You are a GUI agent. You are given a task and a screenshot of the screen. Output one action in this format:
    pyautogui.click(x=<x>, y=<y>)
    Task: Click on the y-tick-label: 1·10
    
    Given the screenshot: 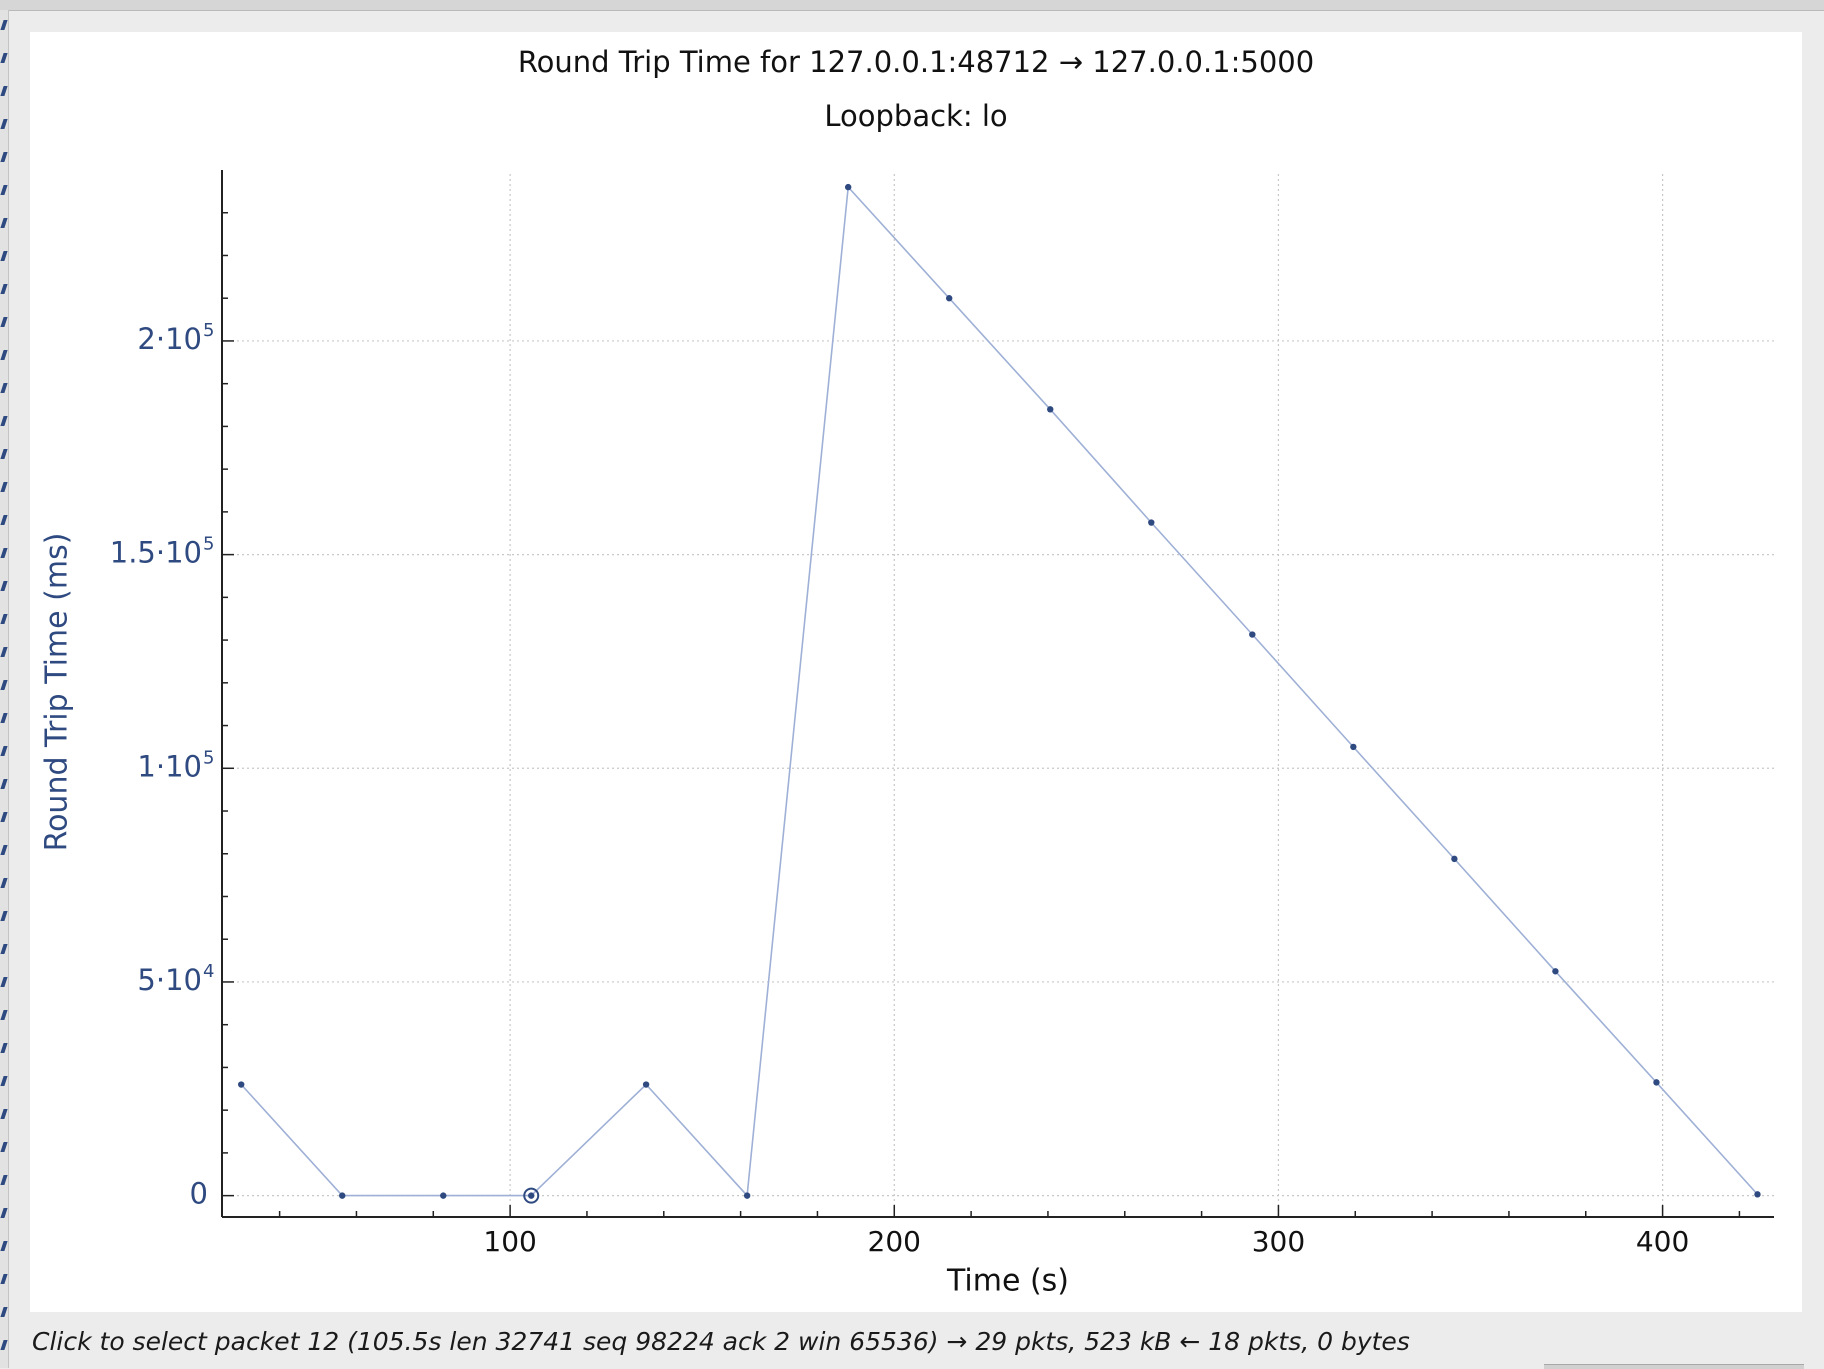 What is the action you would take?
    pyautogui.click(x=169, y=766)
    